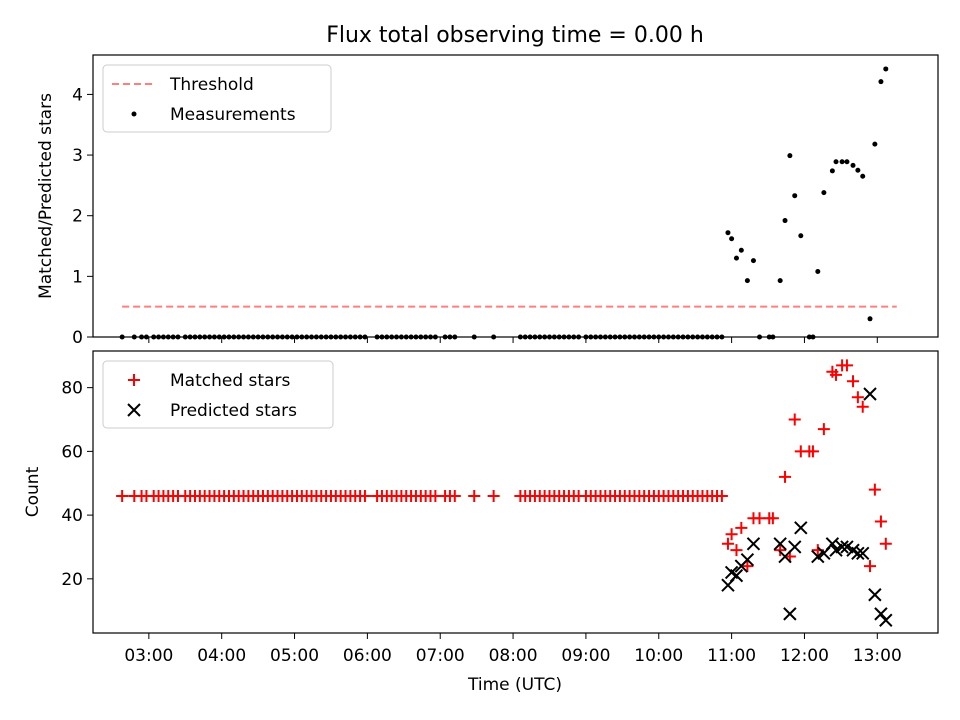 This screenshot has height=720, width=960. Describe the element at coordinates (46, 196) in the screenshot. I see `ratio-axis-label: Matched/Predicted stars` at that location.